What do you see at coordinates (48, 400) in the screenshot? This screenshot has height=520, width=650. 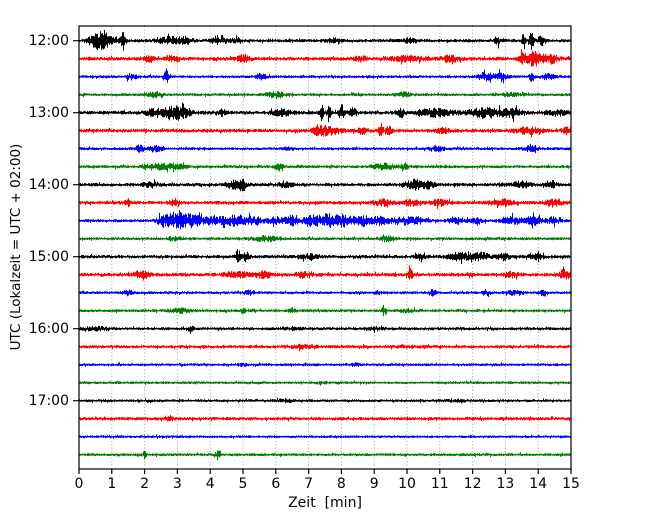 I see `y-tick-label-1700: 17:00` at bounding box center [48, 400].